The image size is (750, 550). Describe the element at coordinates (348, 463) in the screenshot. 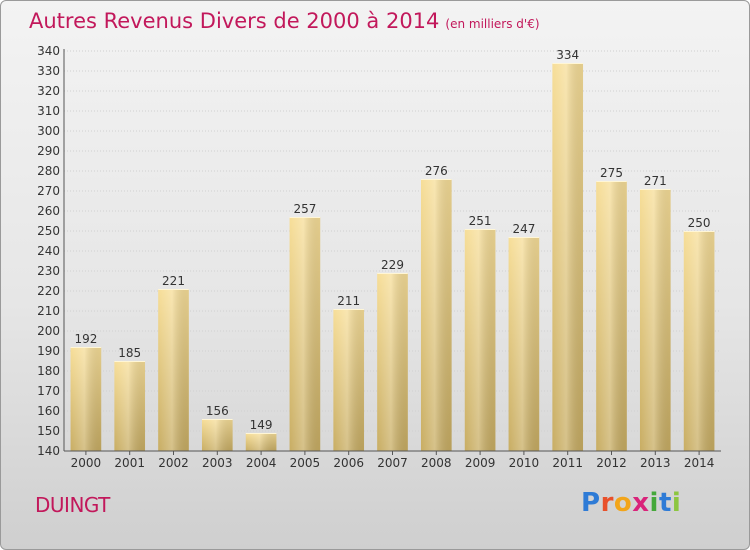

I see `x-tick-label: 2006` at that location.